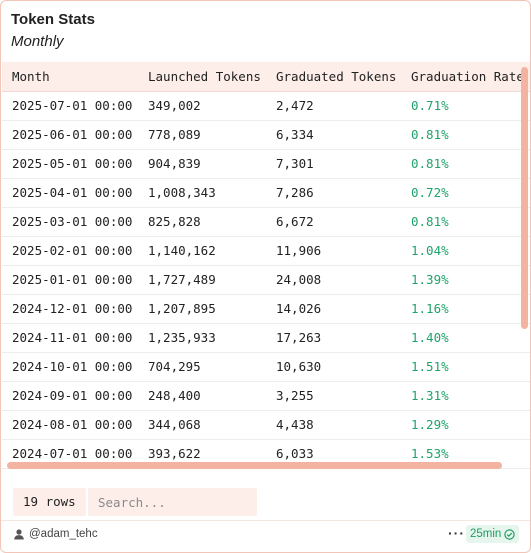  I want to click on cell-month: 2025-05-01 00:00, so click(72, 163).